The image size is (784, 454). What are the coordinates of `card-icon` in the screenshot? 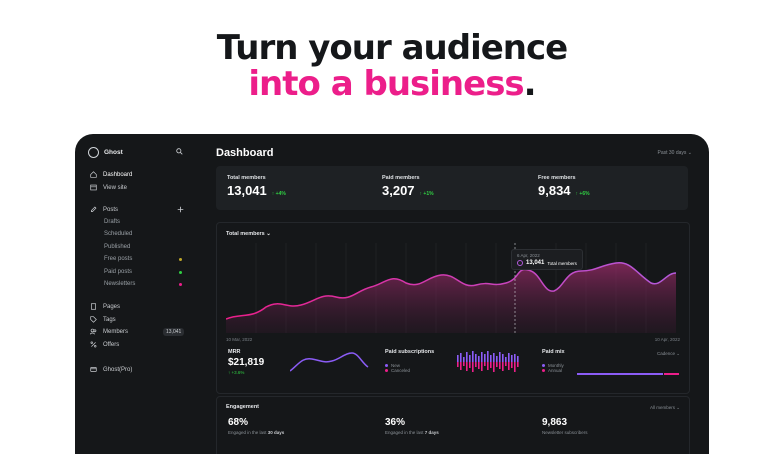 It's located at (93, 369).